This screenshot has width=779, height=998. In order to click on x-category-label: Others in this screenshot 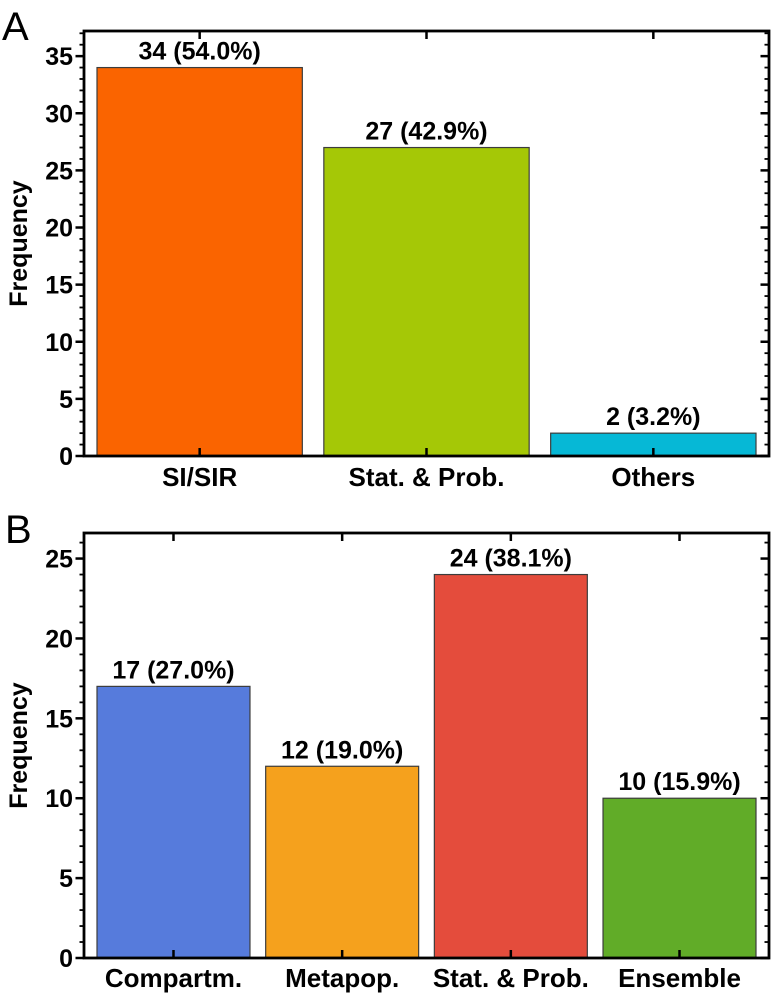, I will do `click(653, 477)`.